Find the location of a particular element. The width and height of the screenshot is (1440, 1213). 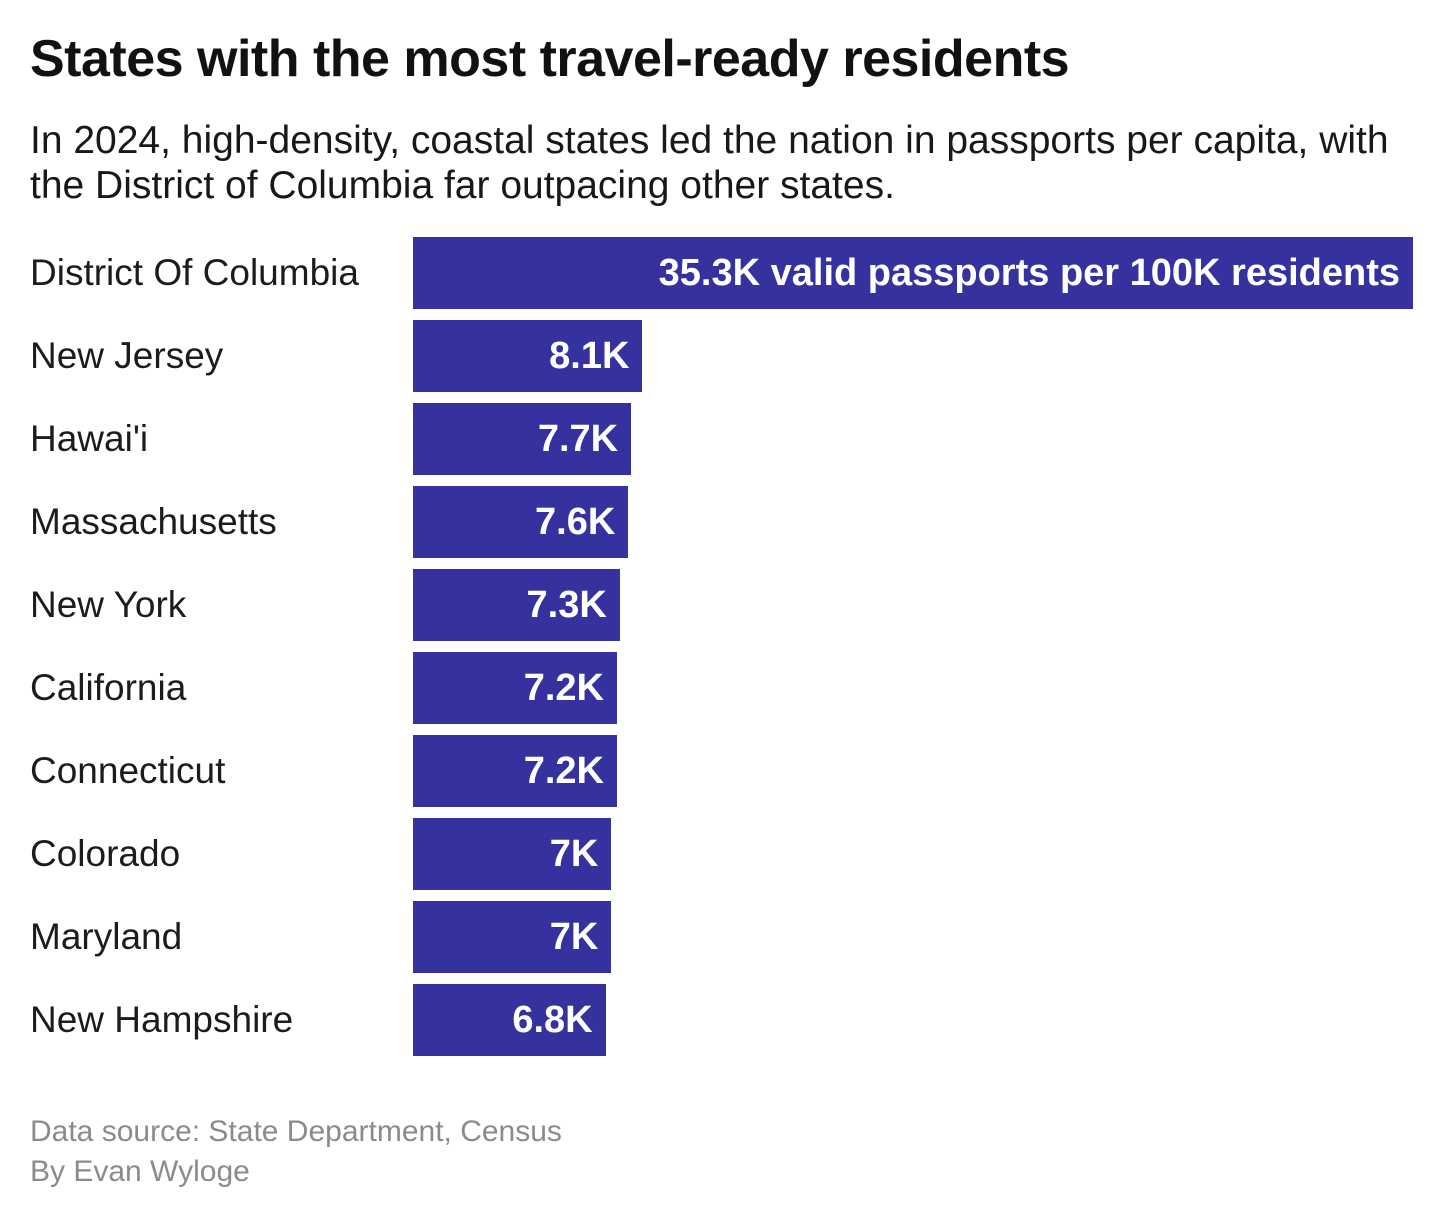

chart-row: Maryland 7K is located at coordinates (721, 937).